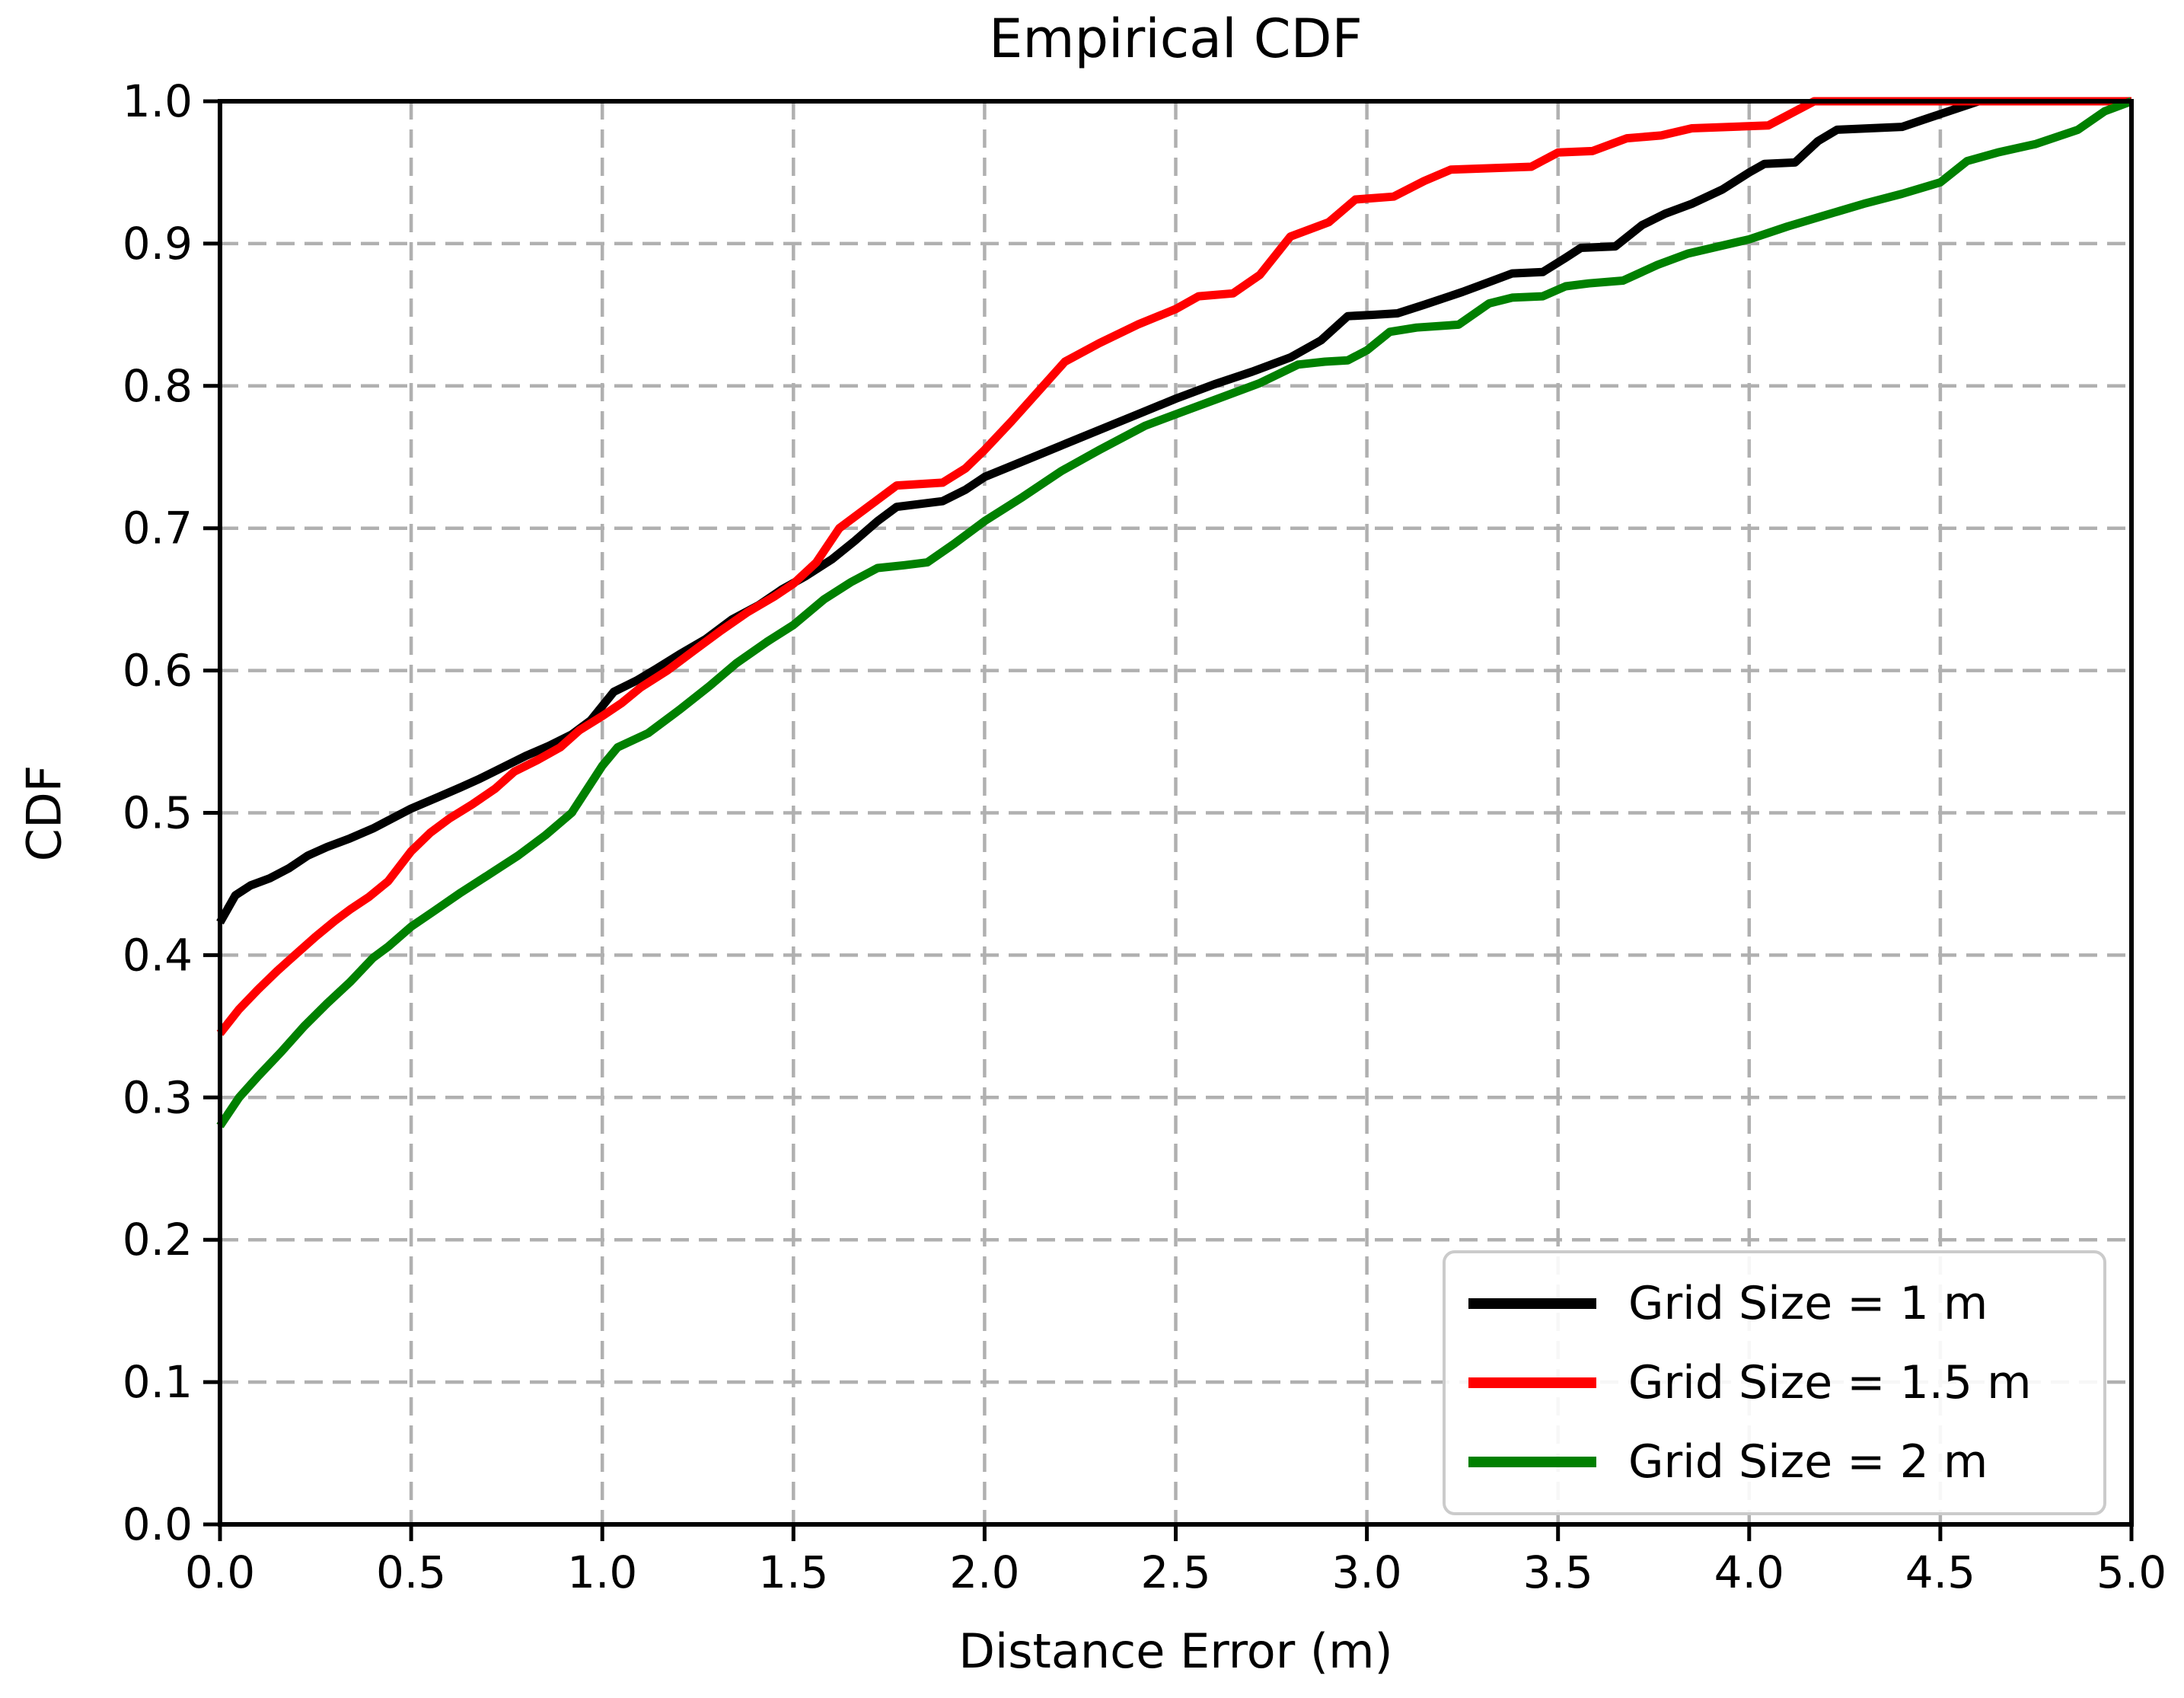  I want to click on y-tick-label: 0.1, so click(158, 1382).